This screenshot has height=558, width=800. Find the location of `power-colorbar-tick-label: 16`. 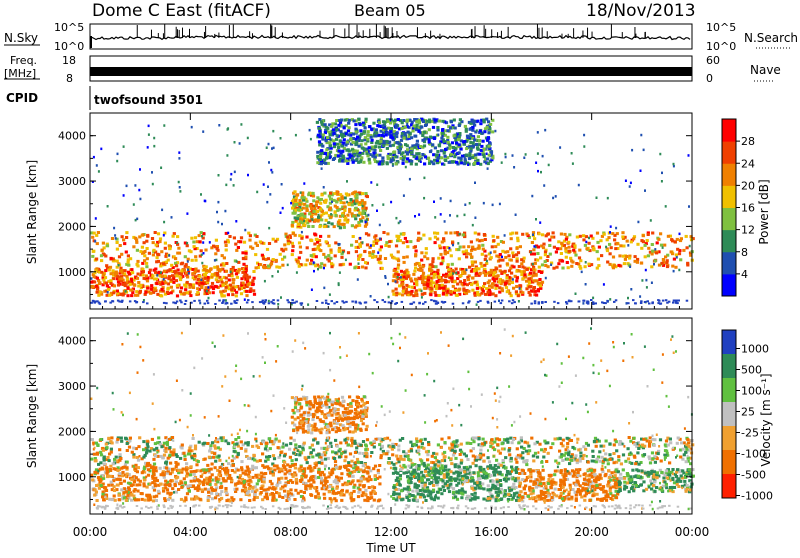

power-colorbar-tick-label: 16 is located at coordinates (748, 208).